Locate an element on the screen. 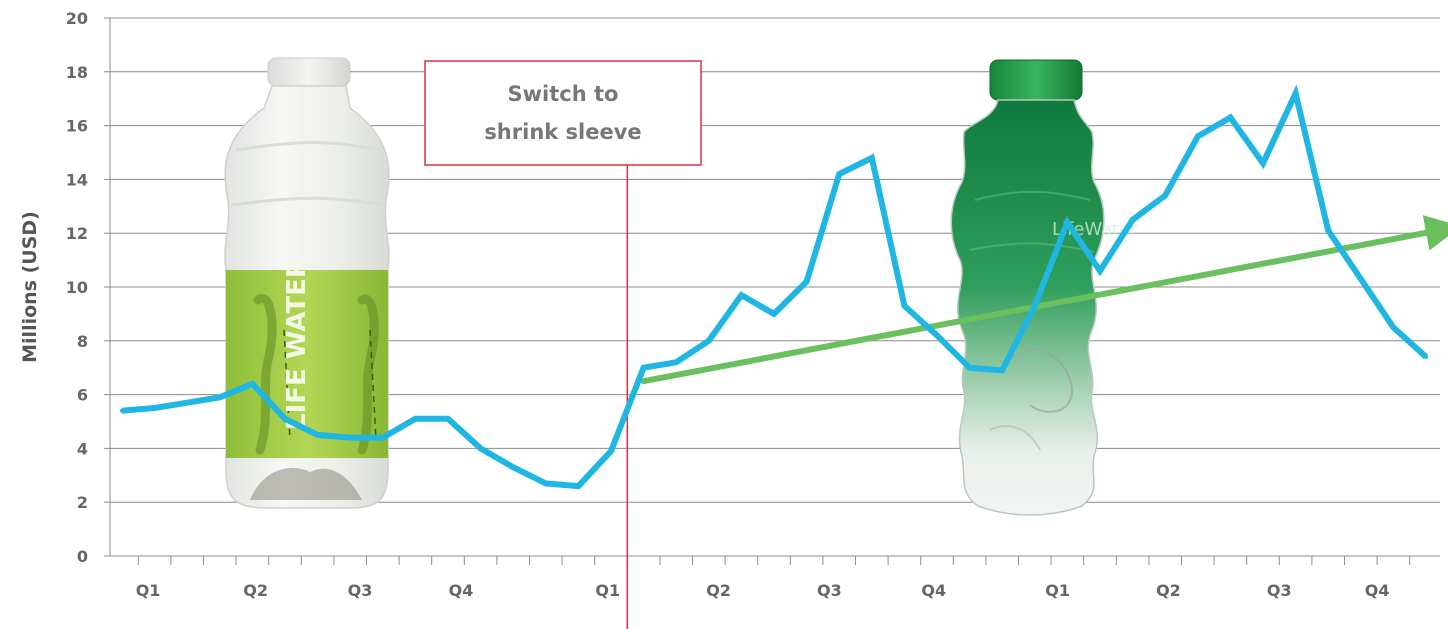  y-tick-label: 18 is located at coordinates (77, 72).